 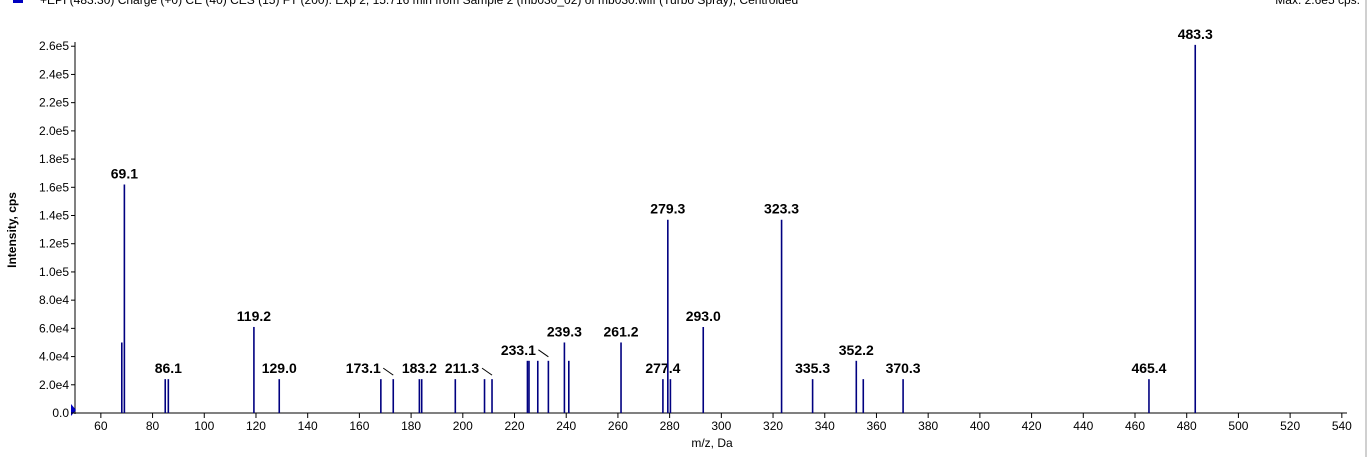 What do you see at coordinates (124, 173) in the screenshot?
I see `peak-label: 69.1` at bounding box center [124, 173].